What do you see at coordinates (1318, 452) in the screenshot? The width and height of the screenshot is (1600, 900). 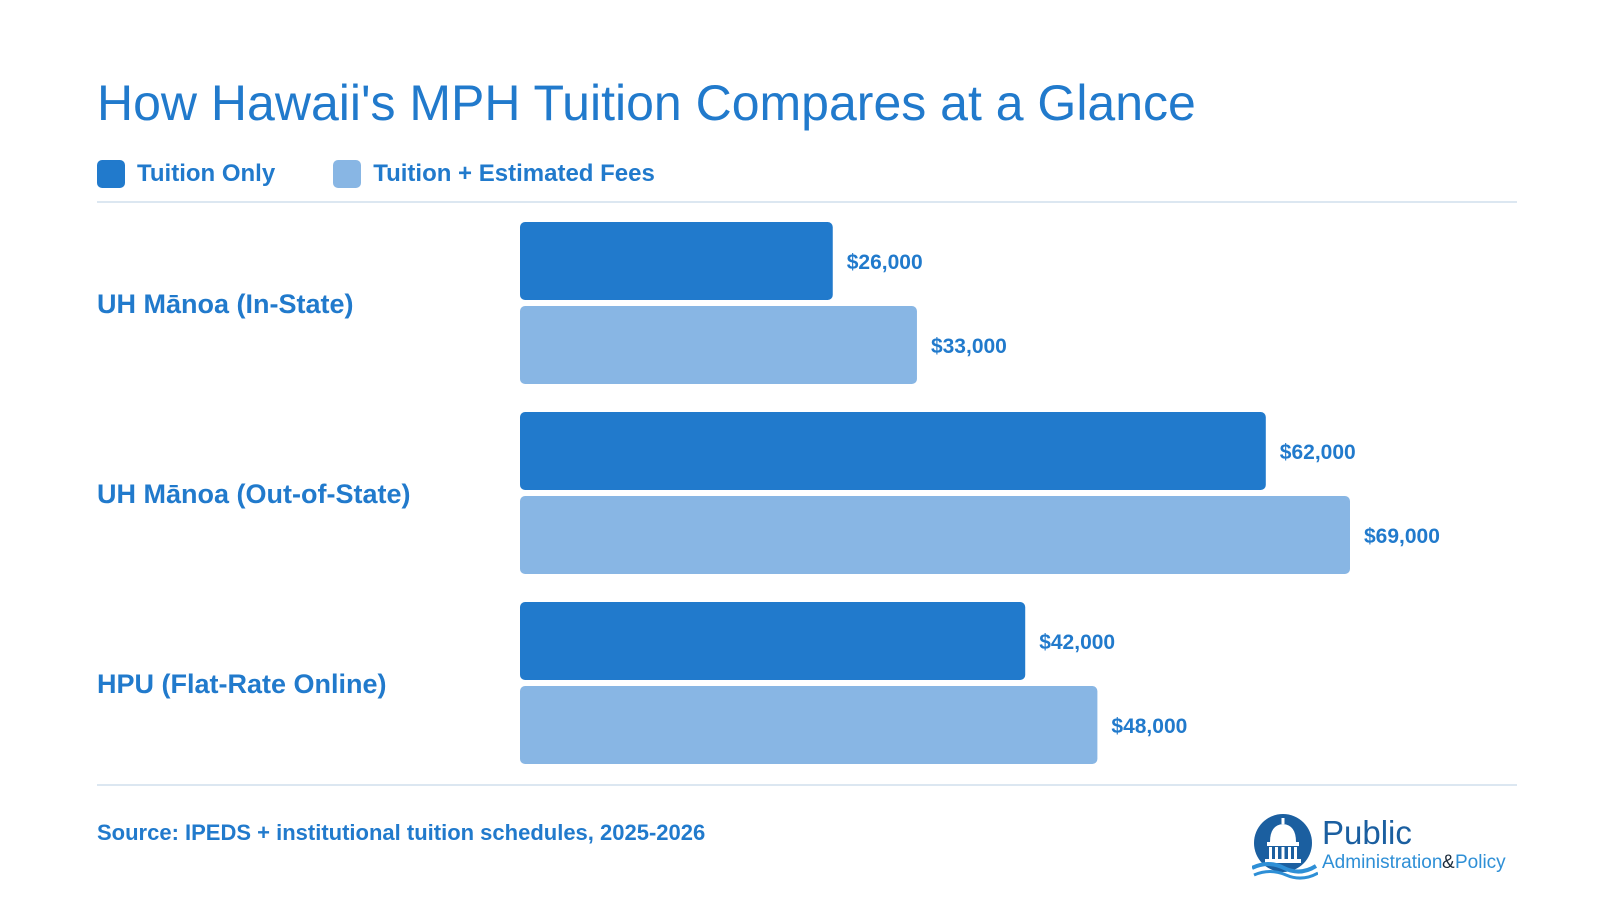 I see `data-label: $62,000` at bounding box center [1318, 452].